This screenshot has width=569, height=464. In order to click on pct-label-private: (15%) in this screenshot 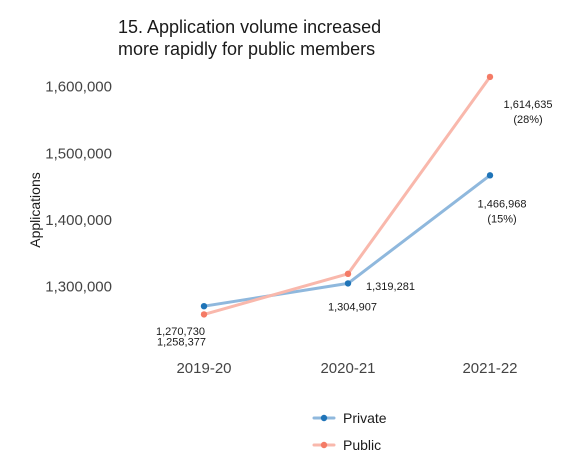, I will do `click(501, 219)`.